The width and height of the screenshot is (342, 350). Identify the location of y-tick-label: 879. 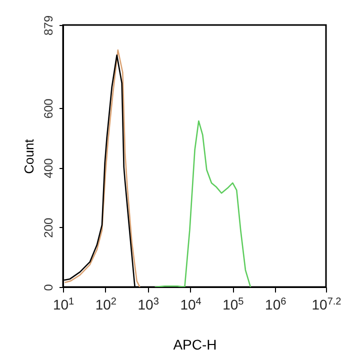
(49, 25).